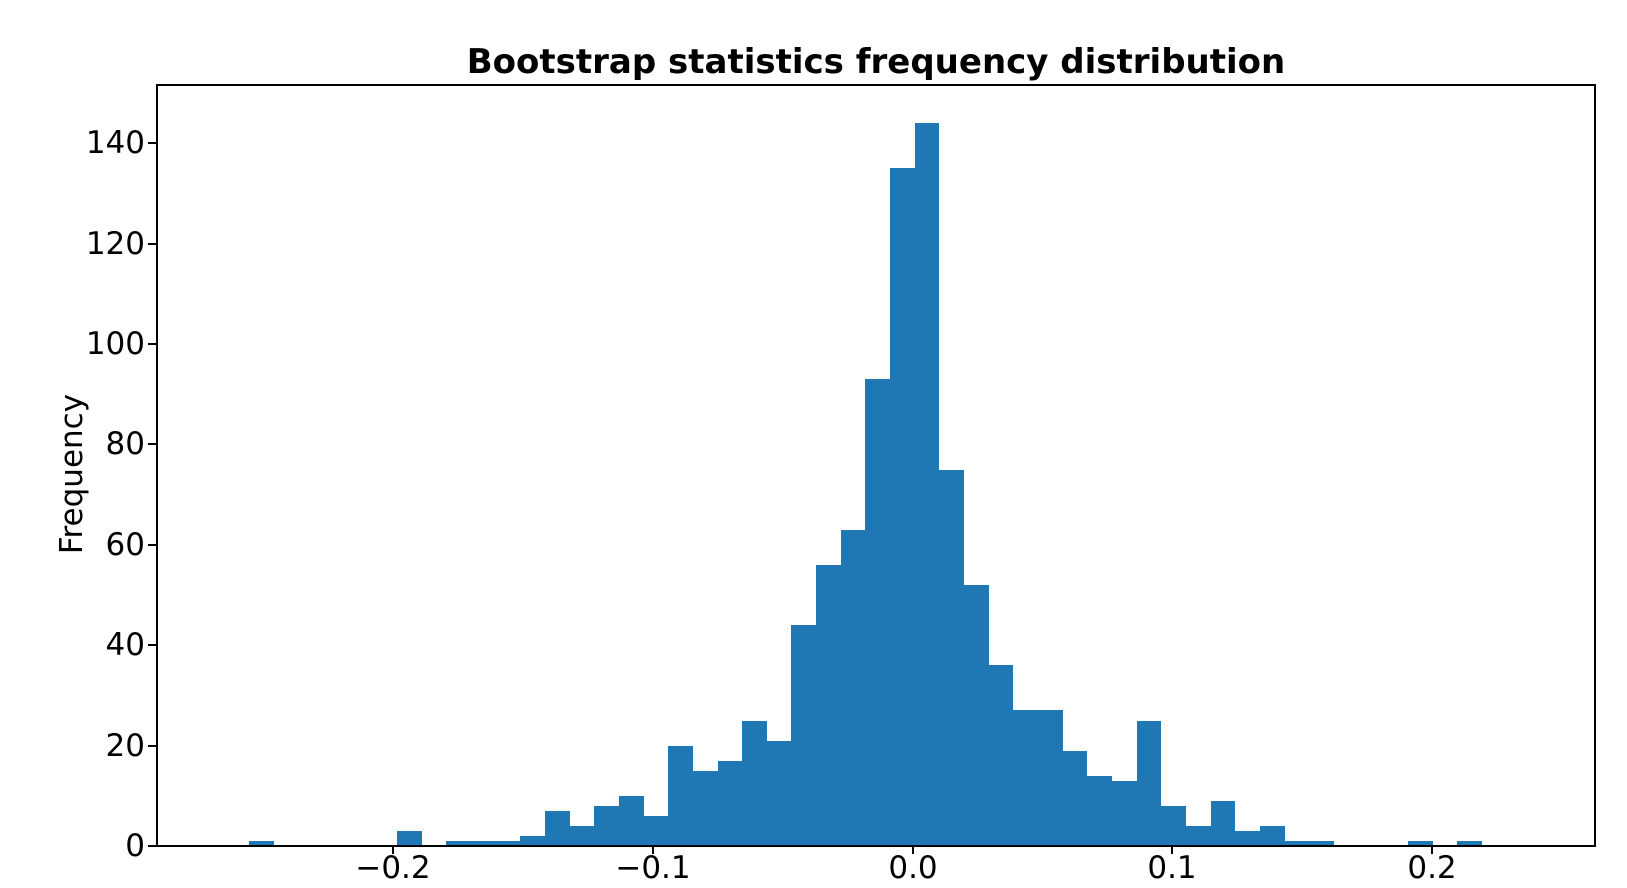 This screenshot has width=1627, height=888. I want to click on y-tick-label: 60, so click(125, 545).